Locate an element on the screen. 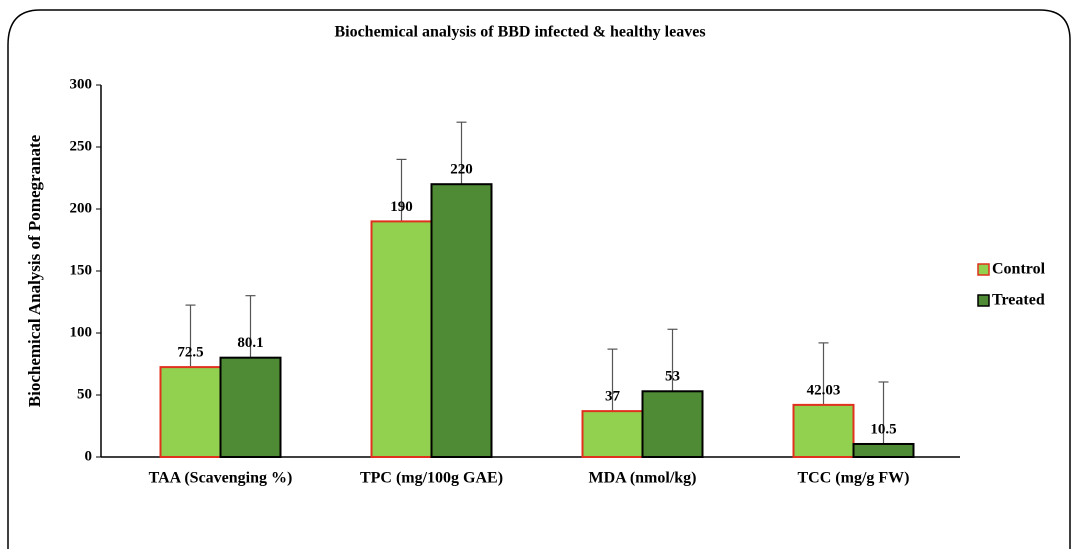  data-label: 190 is located at coordinates (401, 207).